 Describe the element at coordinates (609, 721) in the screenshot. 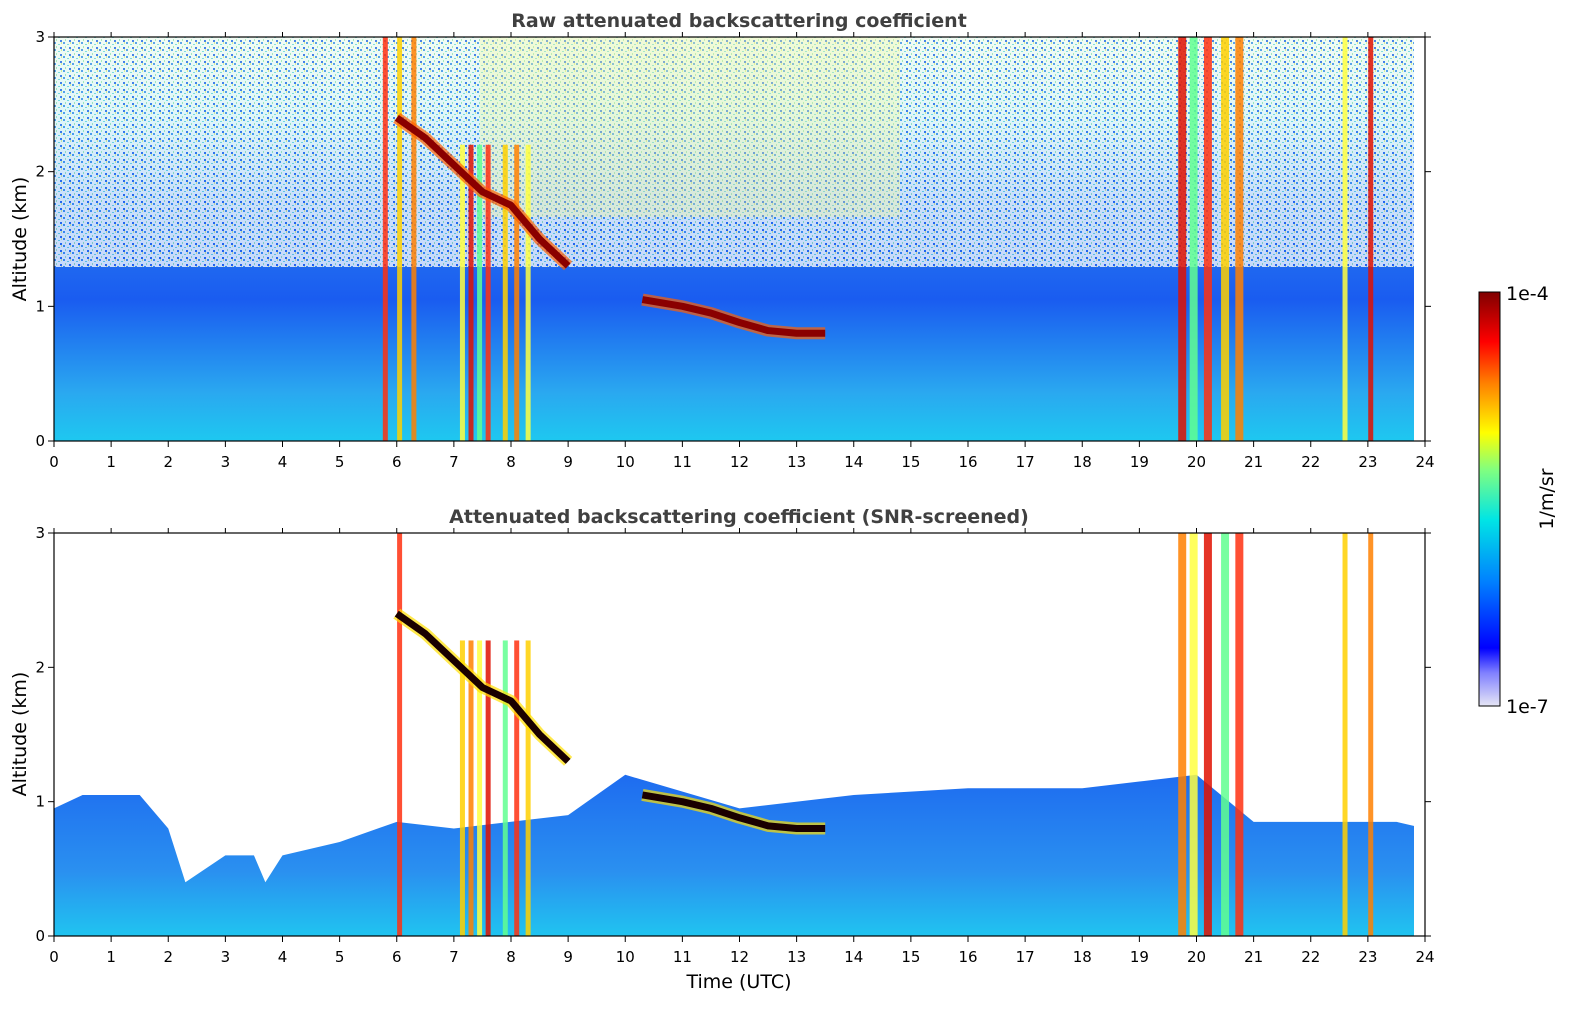

I see `screened-layers` at that location.